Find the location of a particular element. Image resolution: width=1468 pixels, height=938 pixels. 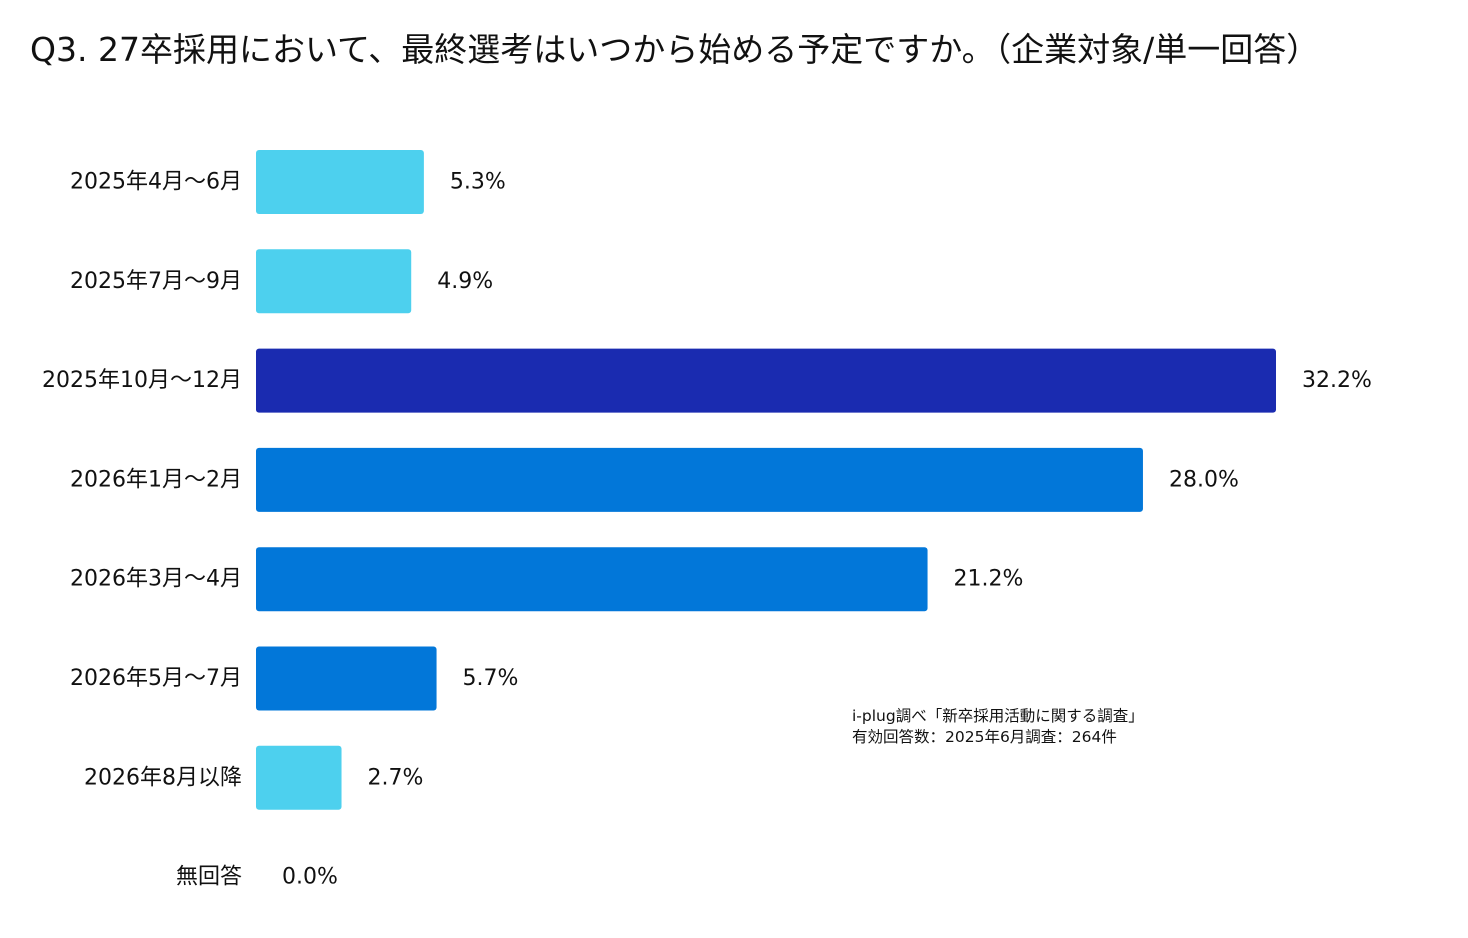

category-label: 2026年5月～7月 is located at coordinates (156, 678).